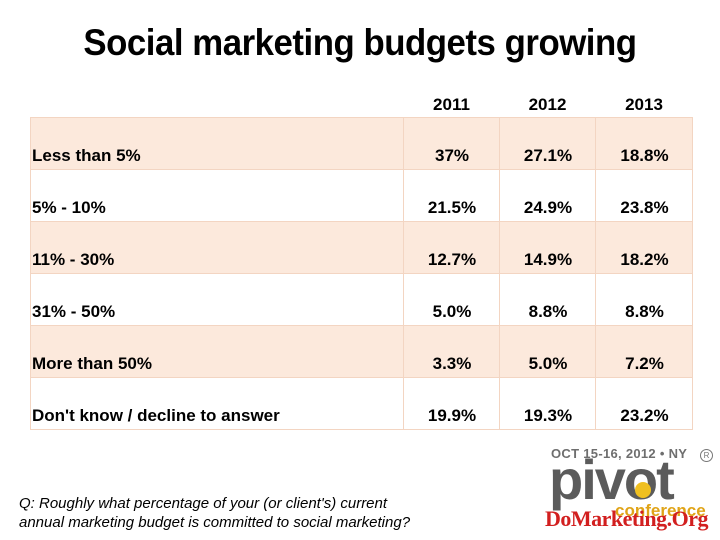 This screenshot has width=720, height=540. Describe the element at coordinates (217, 105) in the screenshot. I see `header-empty` at that location.